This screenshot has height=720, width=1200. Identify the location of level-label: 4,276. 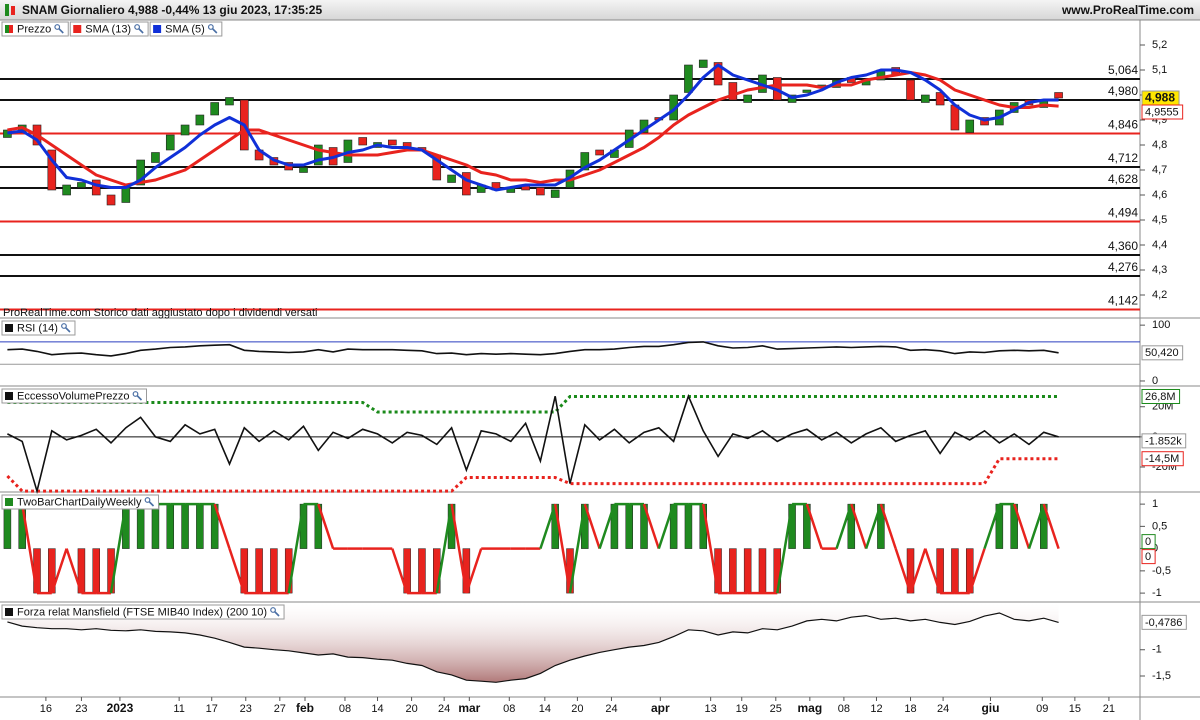
(1123, 267).